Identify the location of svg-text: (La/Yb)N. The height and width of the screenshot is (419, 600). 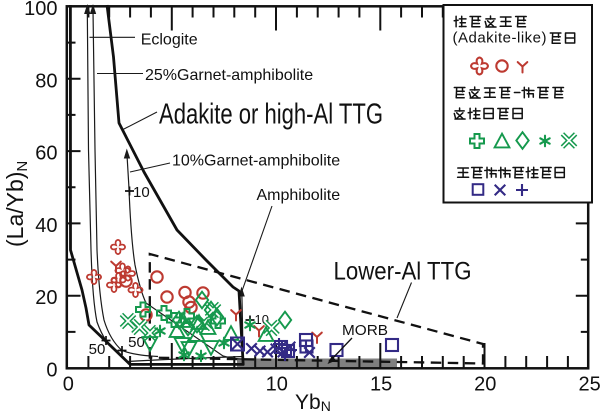
(16, 204).